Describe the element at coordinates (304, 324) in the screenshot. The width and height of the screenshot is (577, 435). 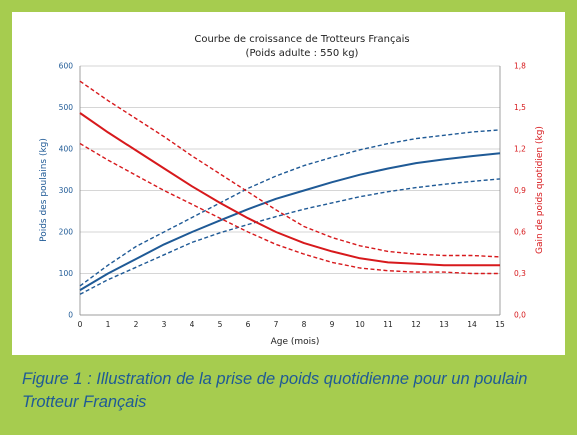
I see `x-tick-label: 8` at that location.